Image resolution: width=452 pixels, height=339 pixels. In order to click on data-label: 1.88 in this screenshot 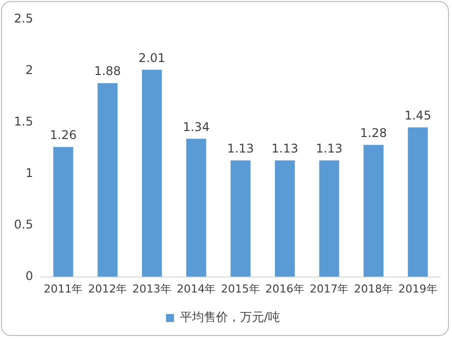, I will do `click(107, 71)`.